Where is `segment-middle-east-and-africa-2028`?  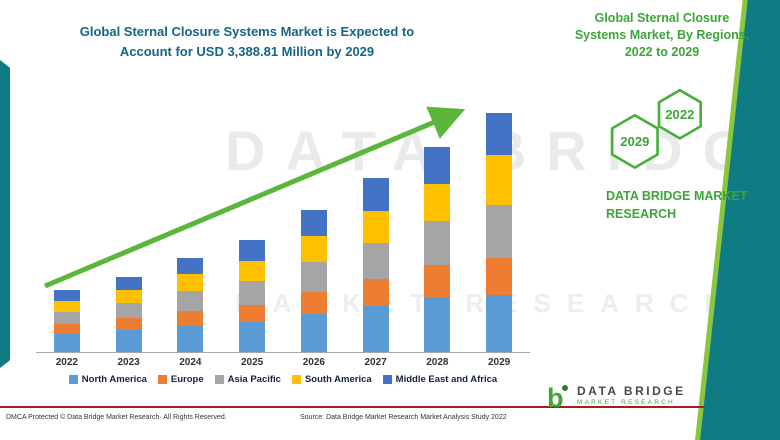 segment-middle-east-and-africa-2028 is located at coordinates (437, 165).